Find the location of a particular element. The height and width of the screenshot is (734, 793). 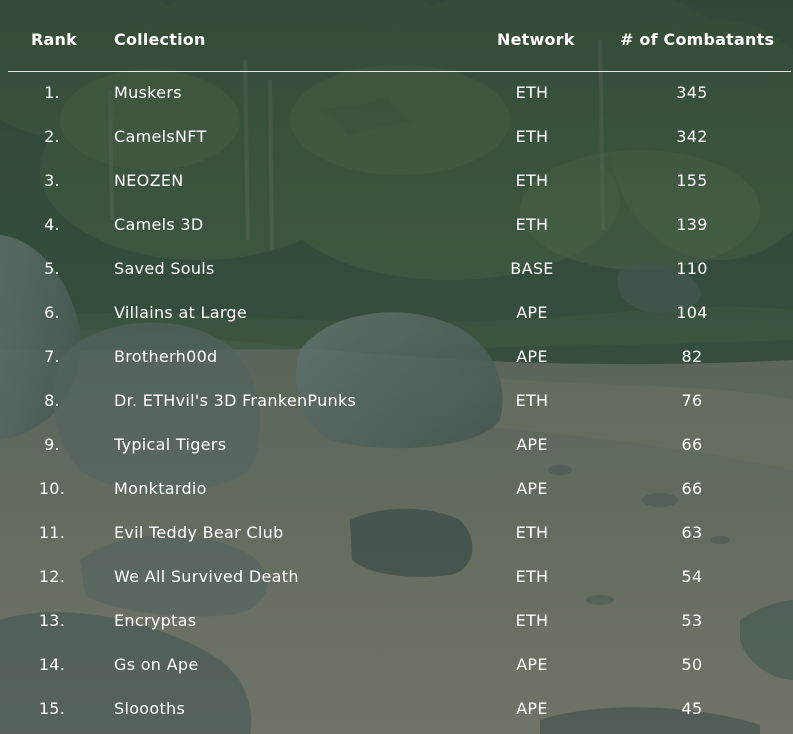

table-row: 11. Evil Teddy Bear Club ETH 63 is located at coordinates (399, 534).